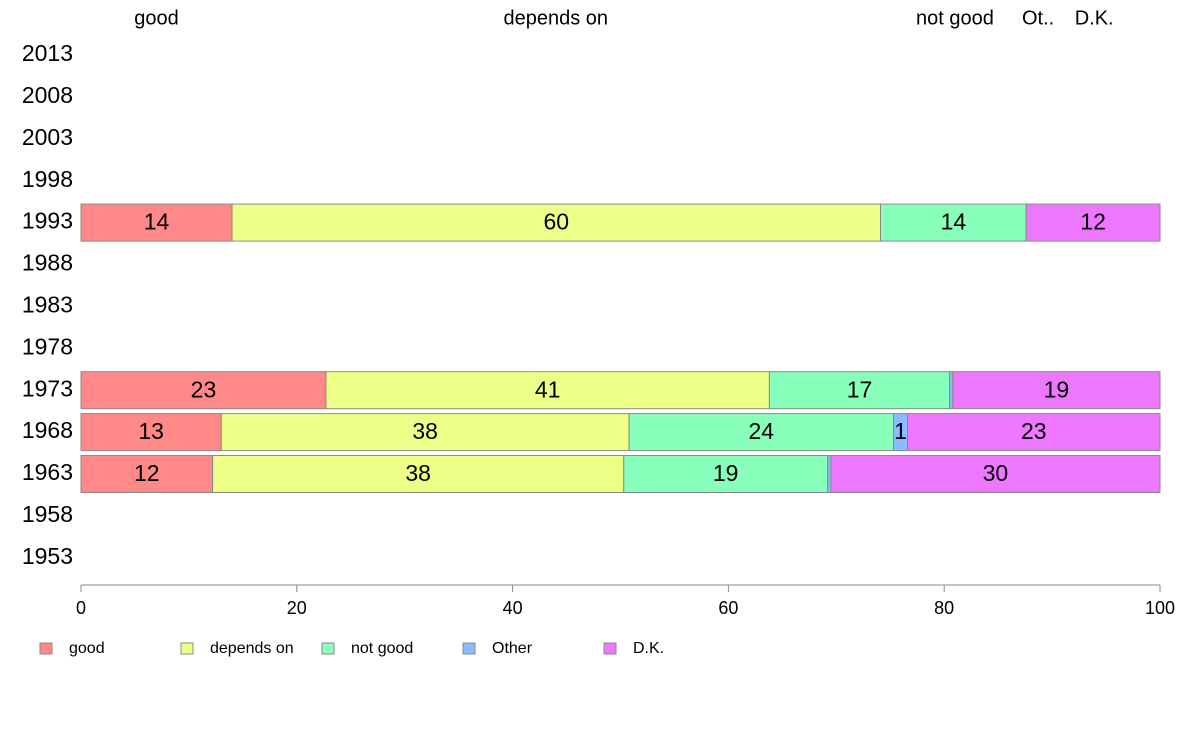  I want to click on legend-label: D.K., so click(648, 648).